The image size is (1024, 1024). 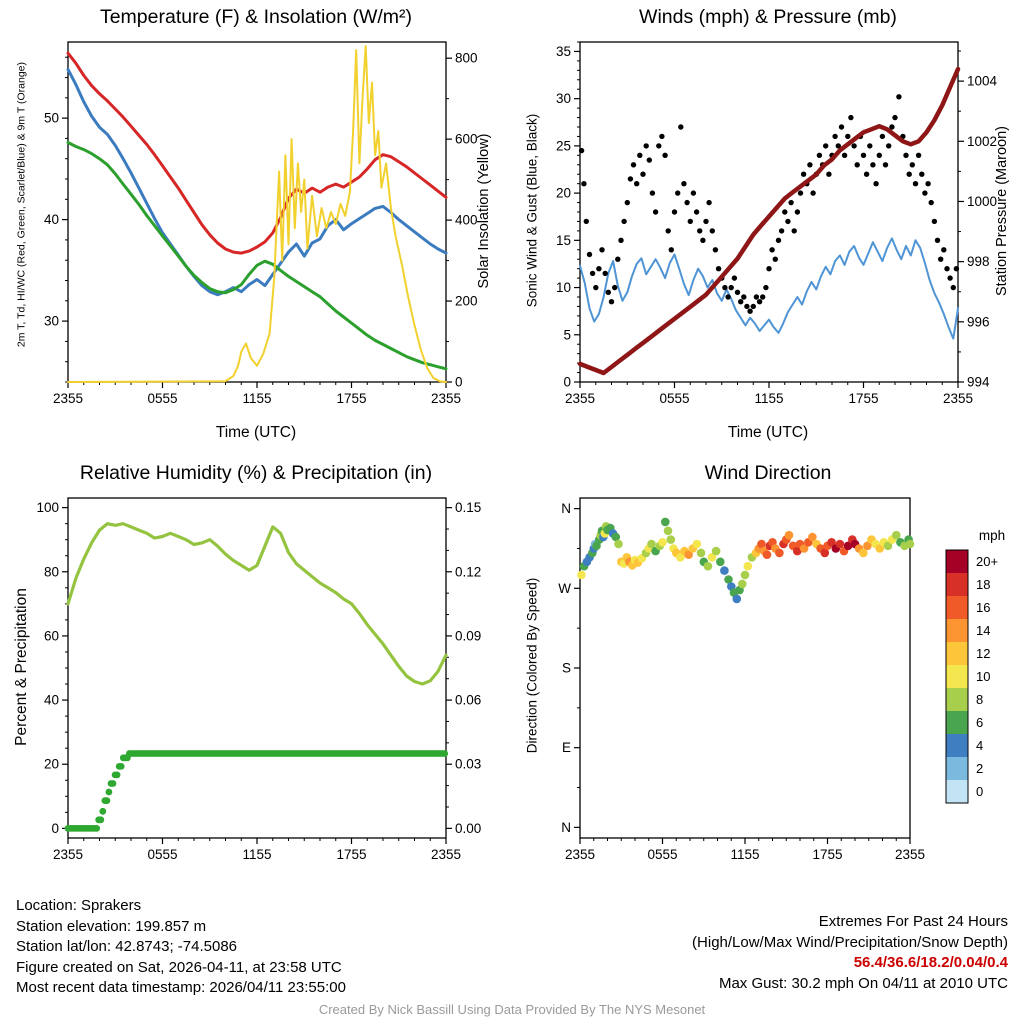 What do you see at coordinates (463, 668) in the screenshot?
I see `y-axis-right-ticks: 0.00 0.03 0.06 0.09 0.12 0.15` at bounding box center [463, 668].